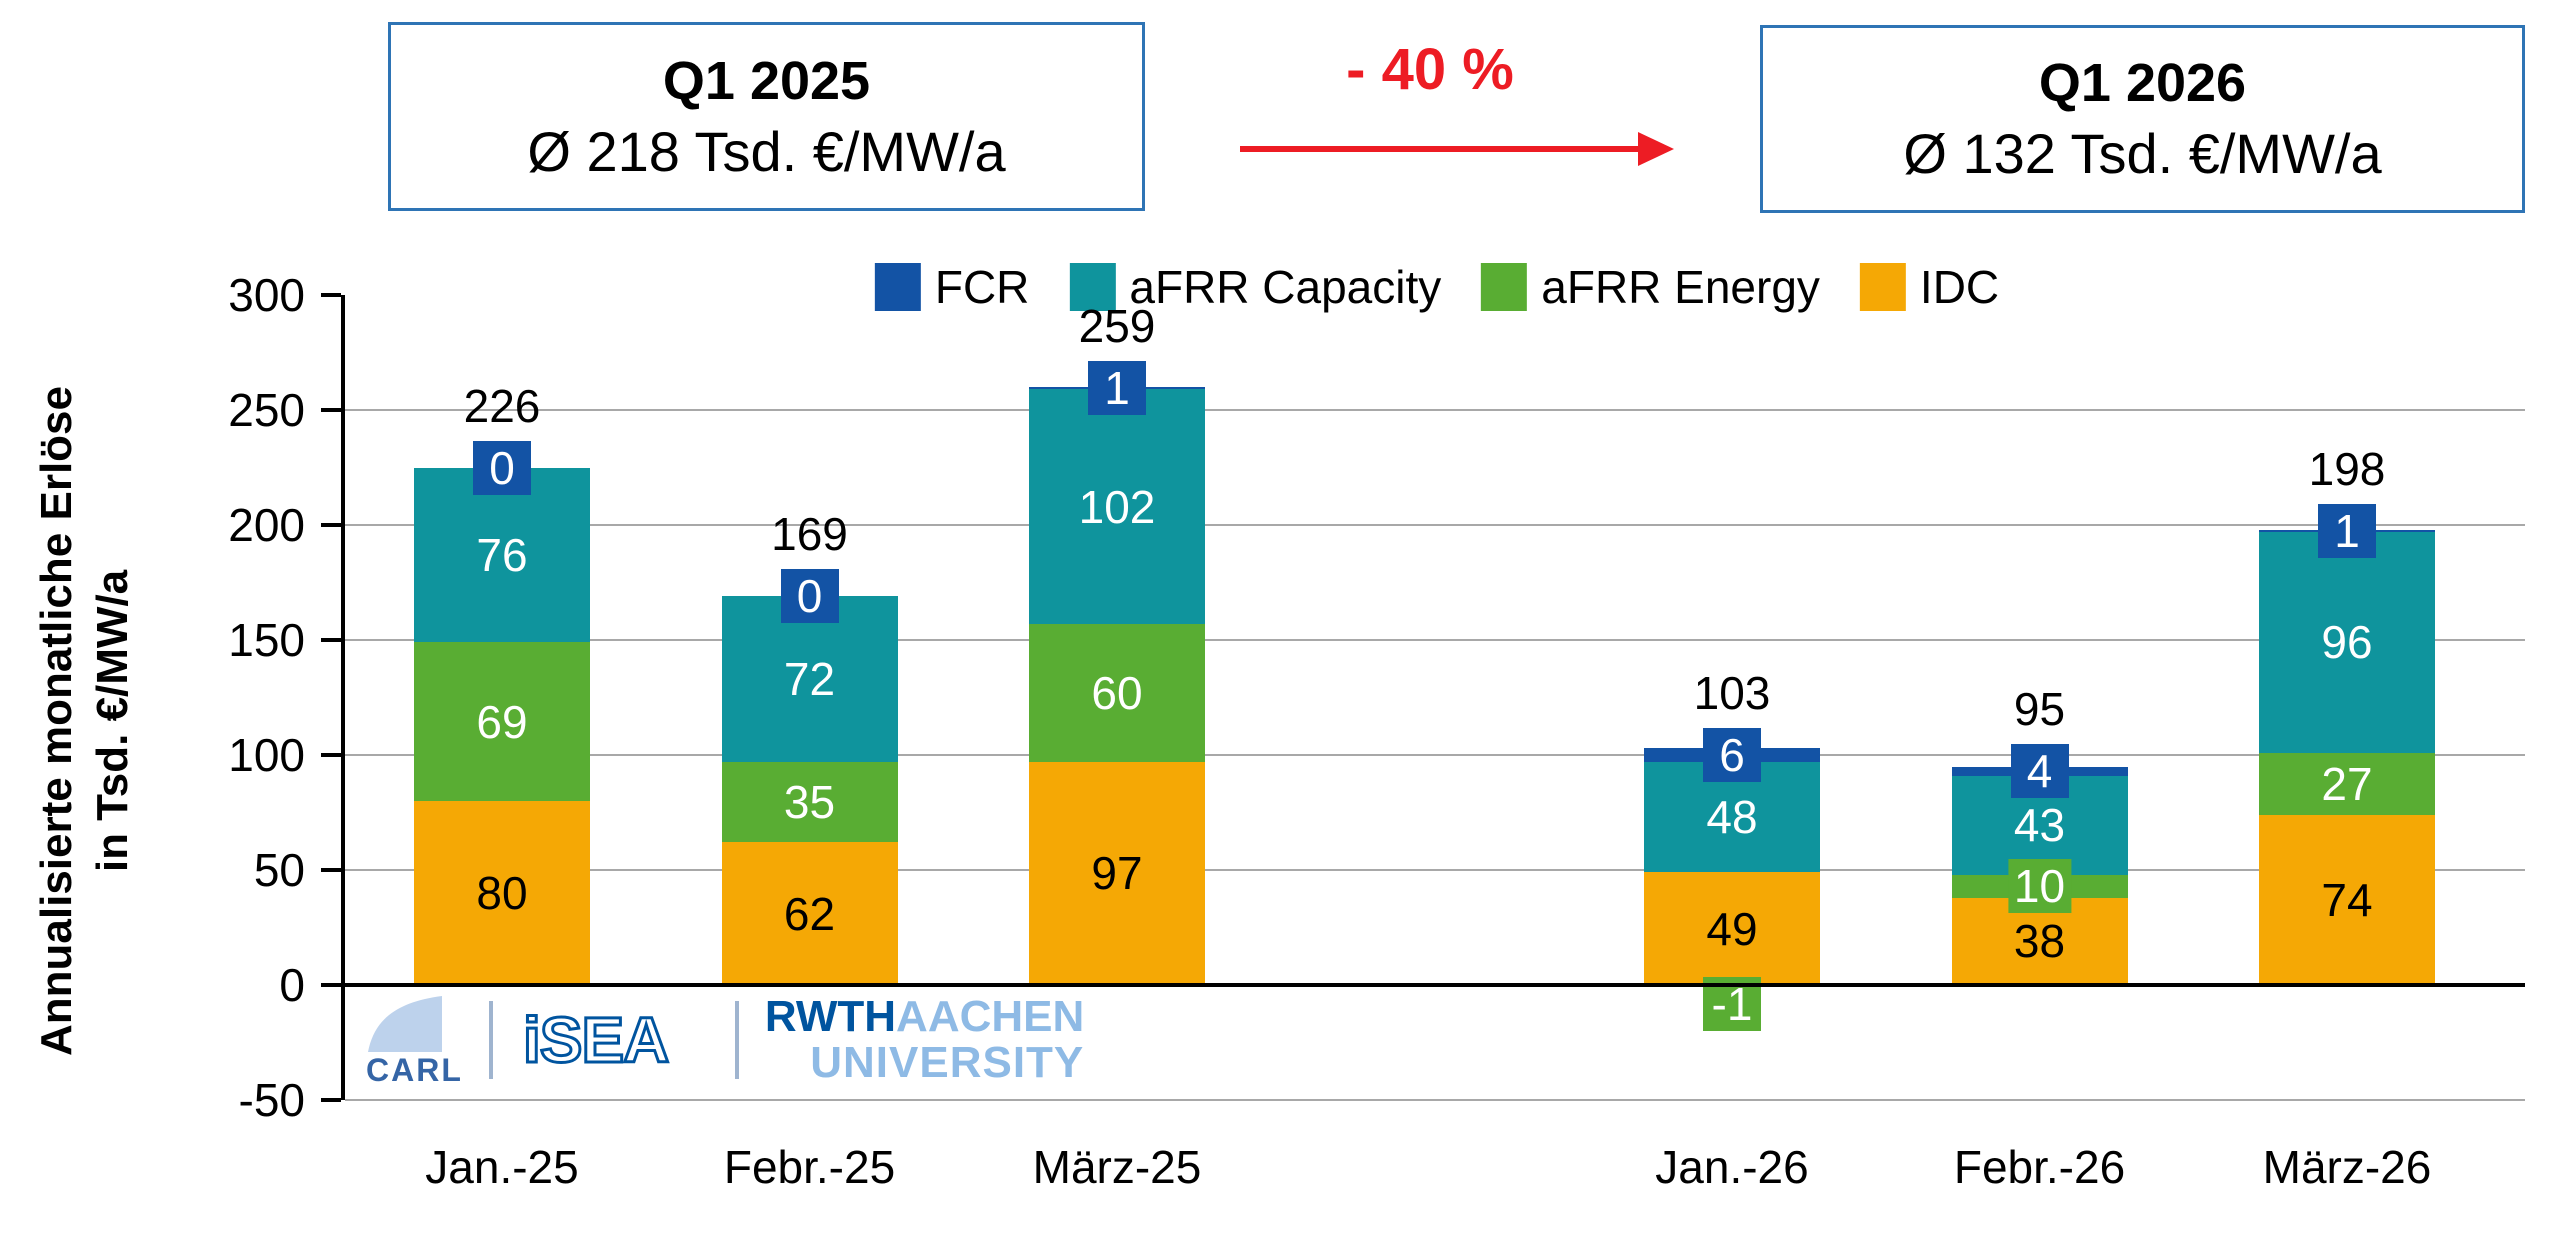  I want to click on carl-logo: CARL, so click(414, 1040).